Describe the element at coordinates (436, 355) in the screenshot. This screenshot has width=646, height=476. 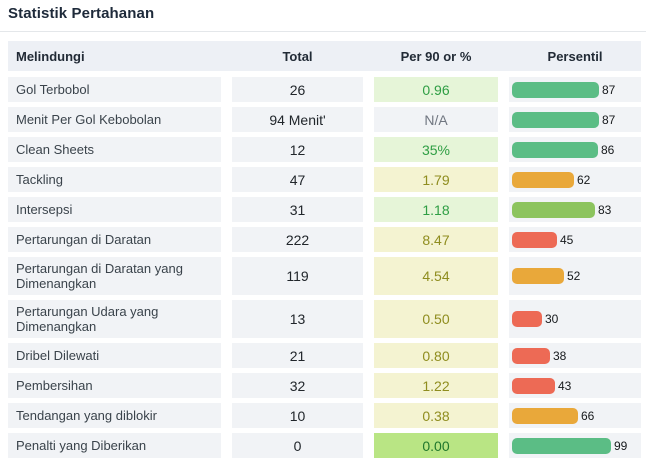
I see `per90-value: 0.80` at that location.